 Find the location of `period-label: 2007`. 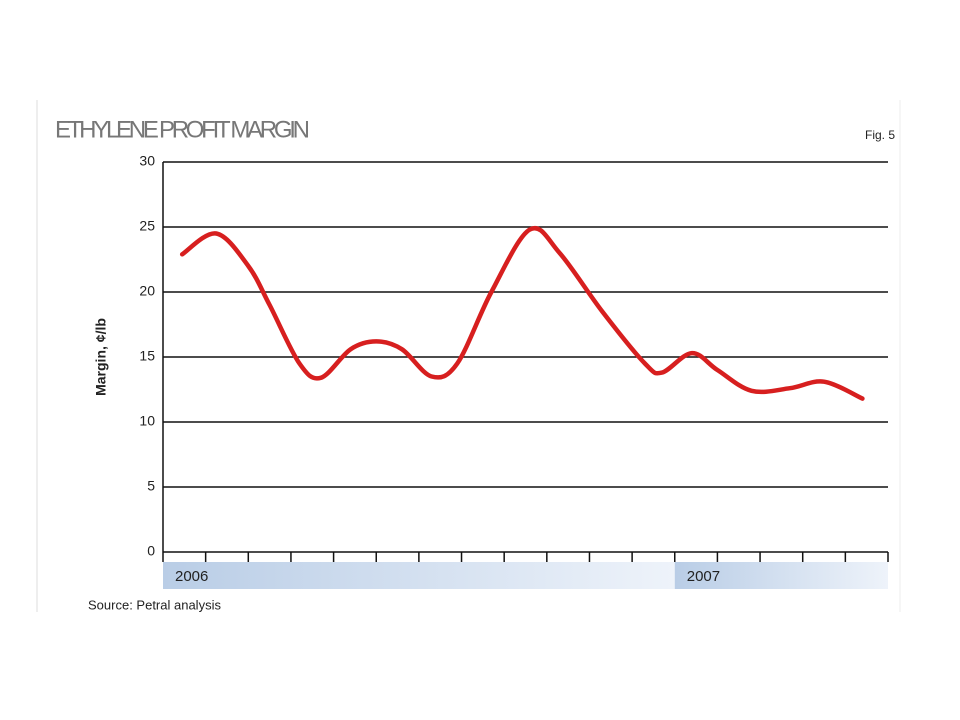

period-label: 2007 is located at coordinates (703, 576).